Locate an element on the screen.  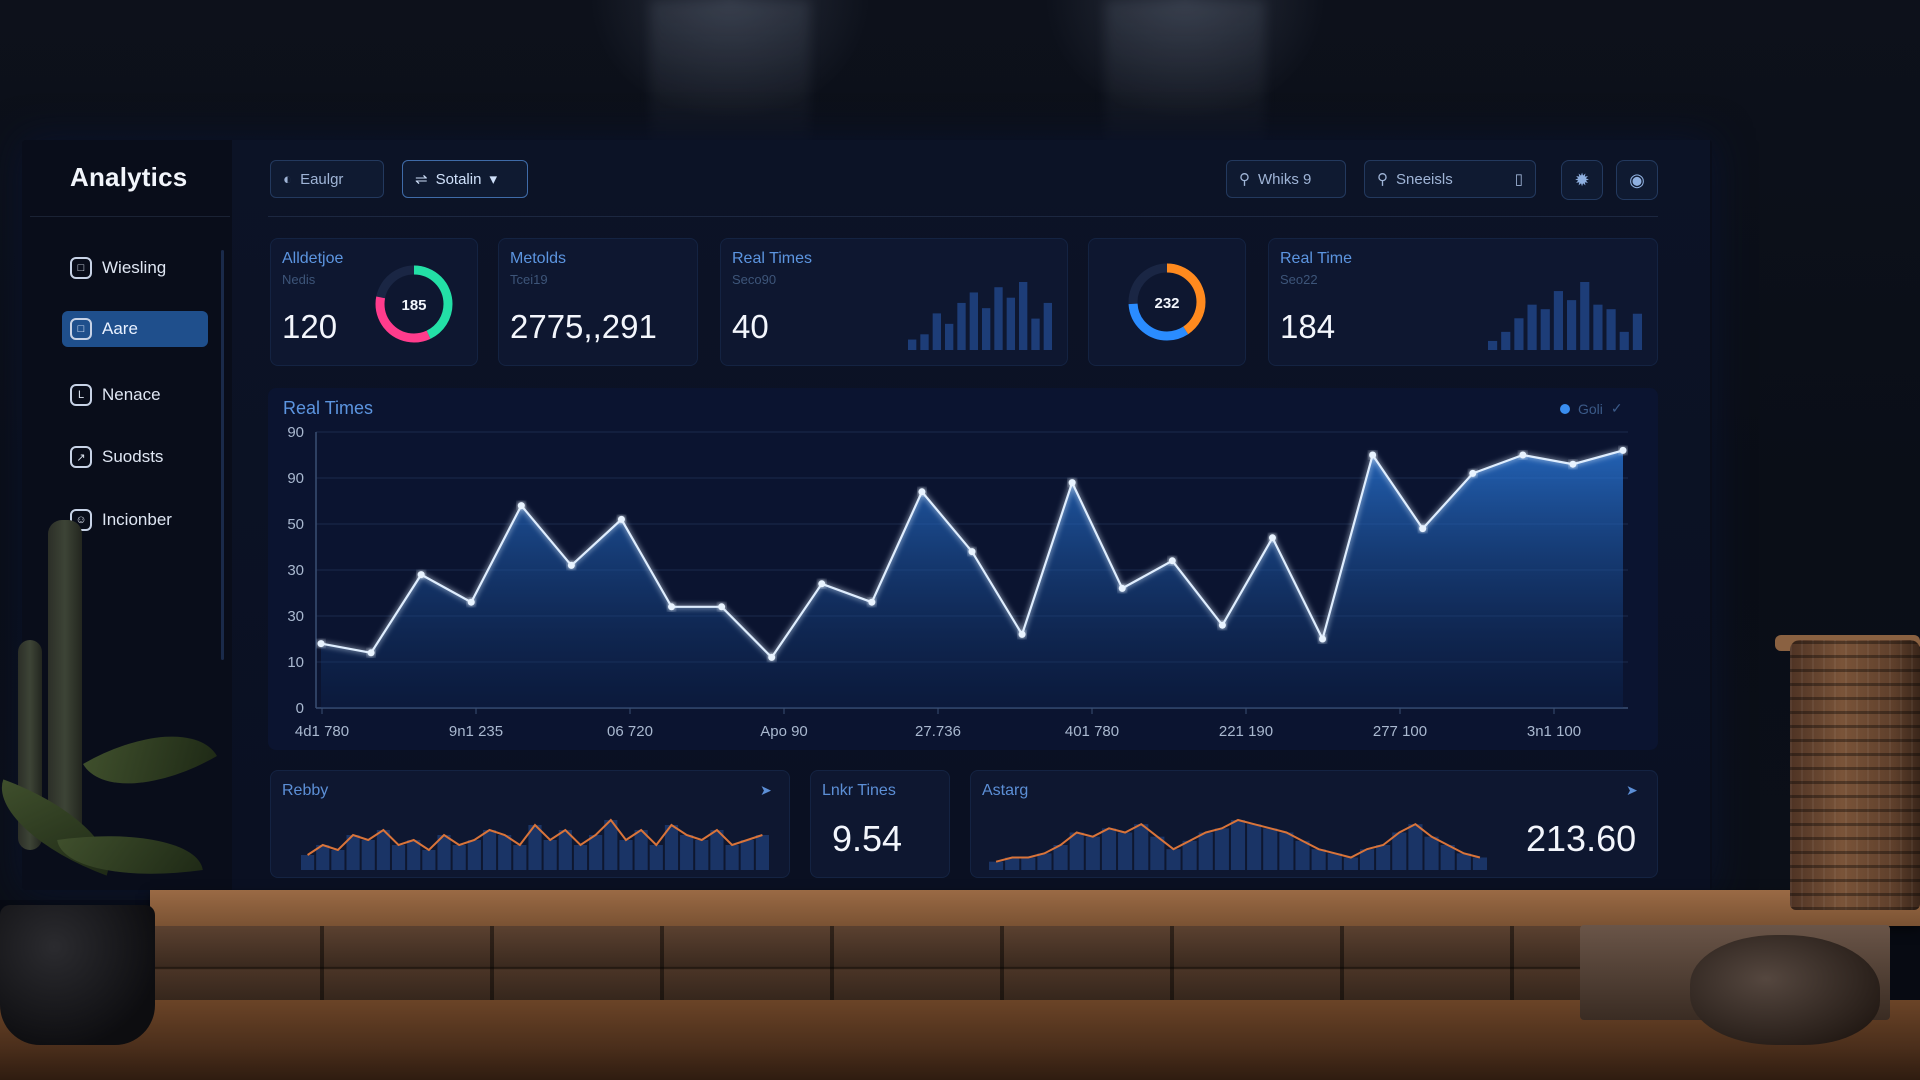
x-tick-label: Apo 90 is located at coordinates (784, 731).